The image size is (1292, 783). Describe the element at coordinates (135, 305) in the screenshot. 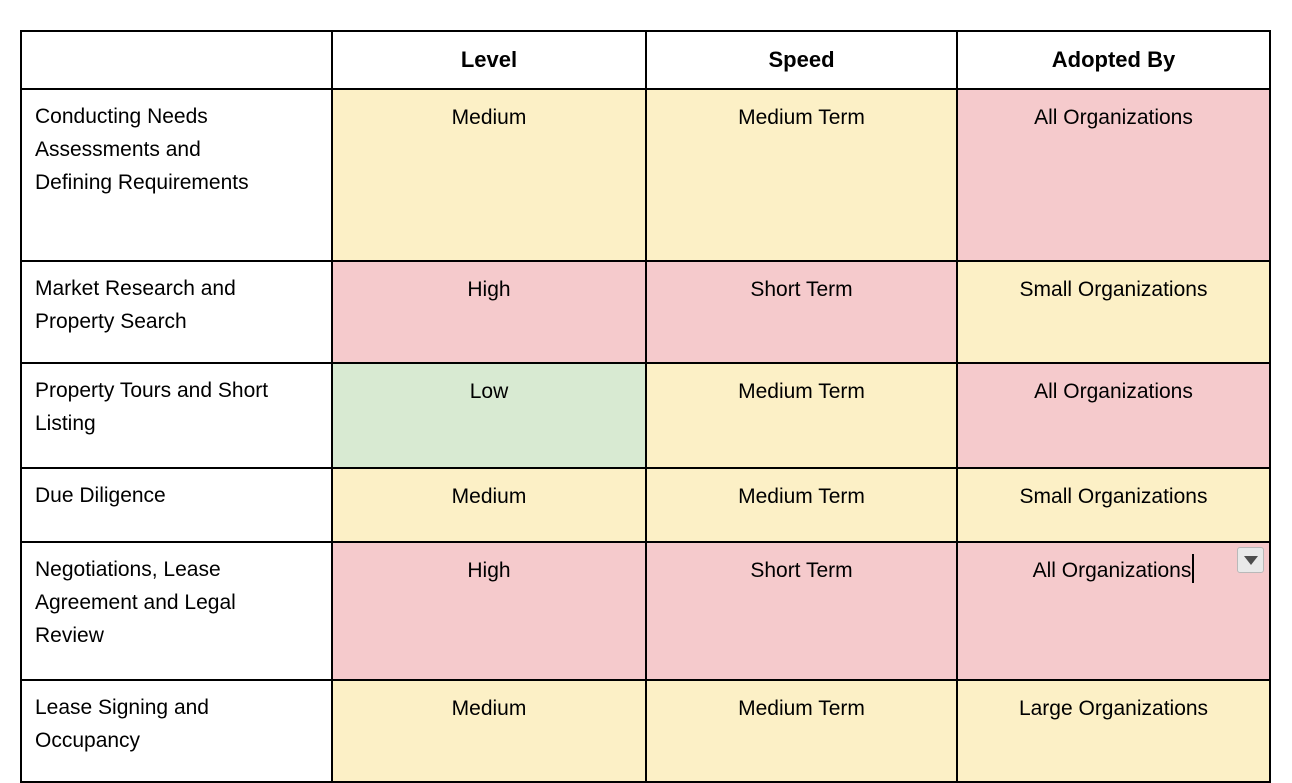

I see `row-label-text: Market Research and Property Search` at that location.